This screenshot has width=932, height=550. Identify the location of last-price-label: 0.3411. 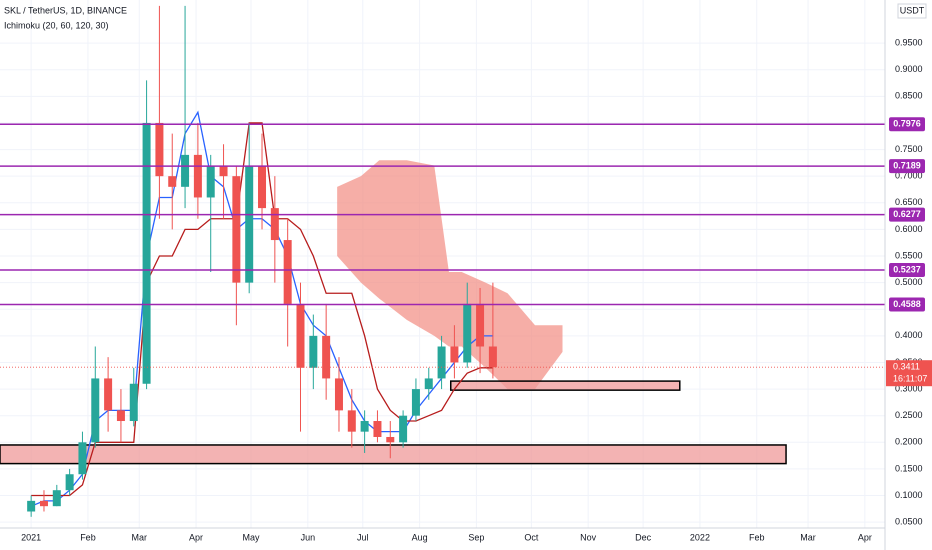
(906, 367).